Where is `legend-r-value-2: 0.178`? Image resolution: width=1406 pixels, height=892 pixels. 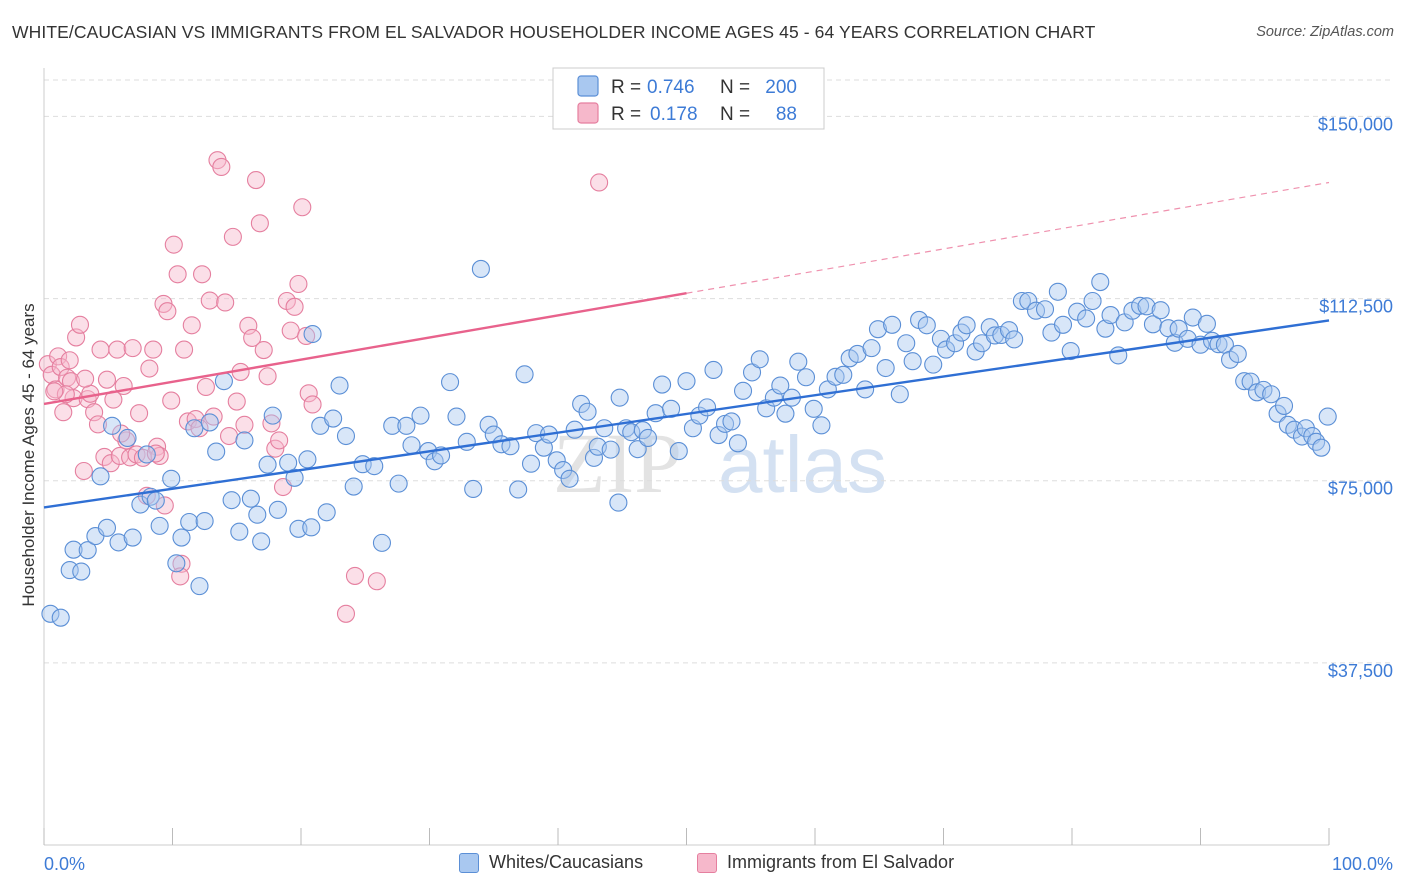
legend-r-value-2: 0.178 is located at coordinates (674, 114).